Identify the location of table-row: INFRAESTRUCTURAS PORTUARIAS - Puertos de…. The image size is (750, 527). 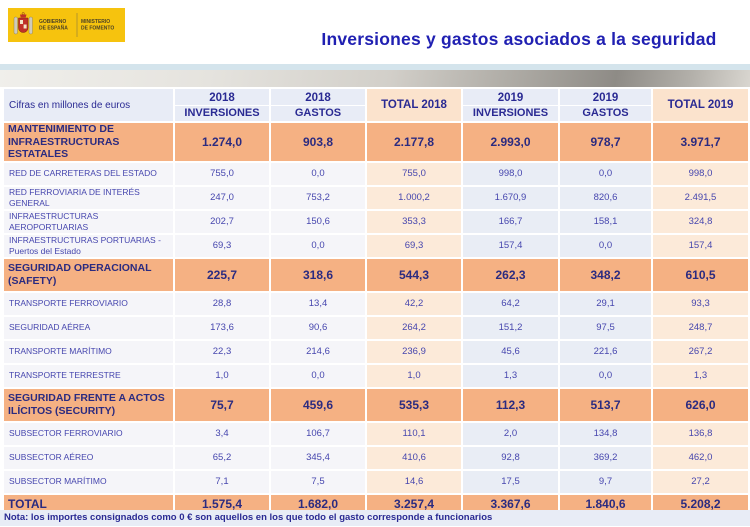
(376, 245).